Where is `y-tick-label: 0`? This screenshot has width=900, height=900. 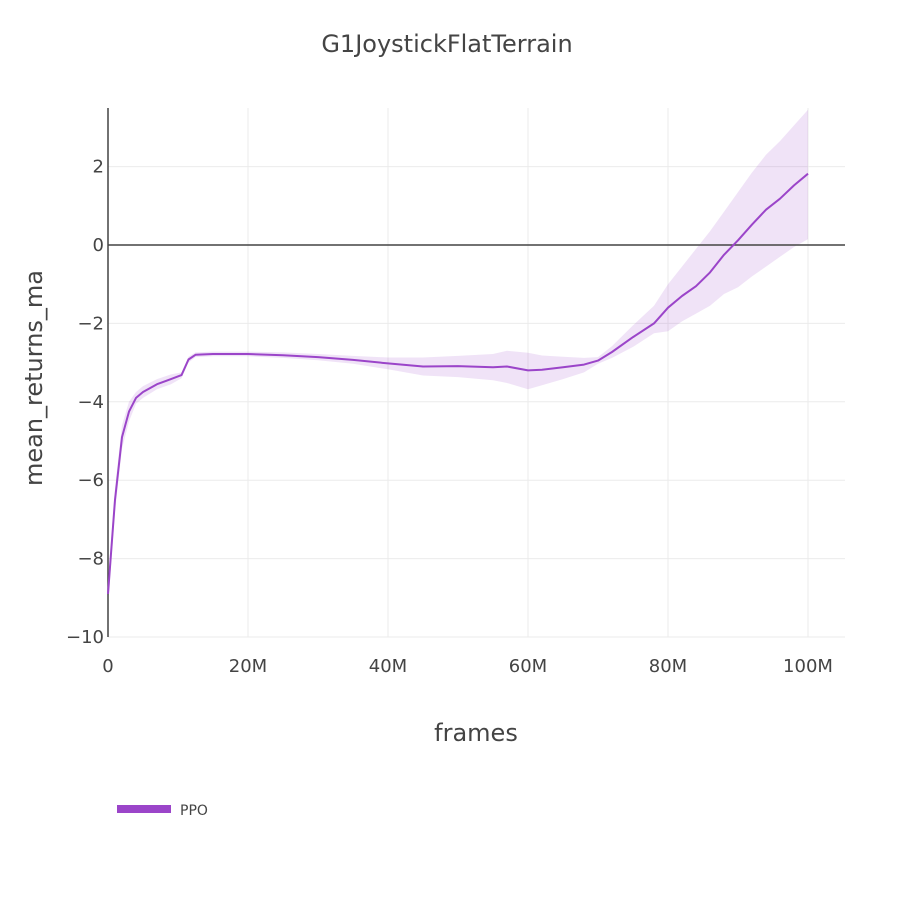
y-tick-label: 0 is located at coordinates (98, 245).